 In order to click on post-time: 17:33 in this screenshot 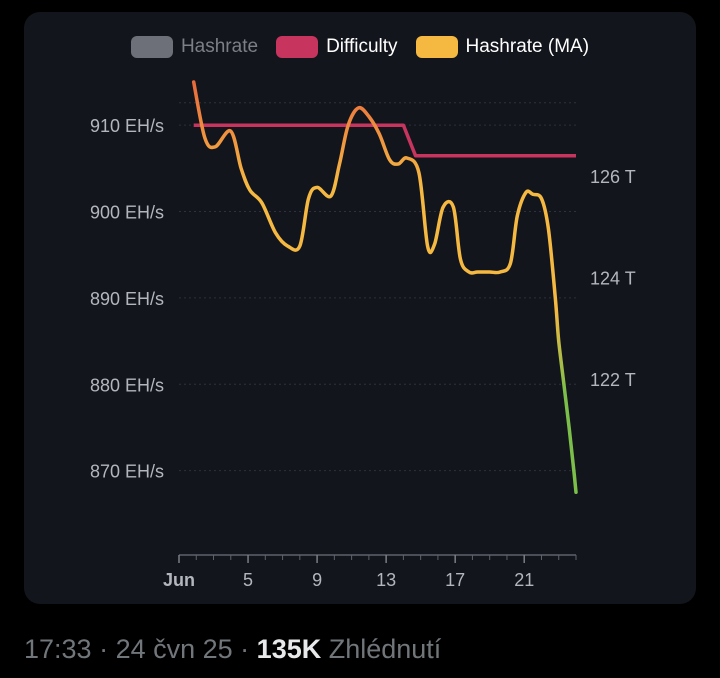, I will do `click(58, 649)`.